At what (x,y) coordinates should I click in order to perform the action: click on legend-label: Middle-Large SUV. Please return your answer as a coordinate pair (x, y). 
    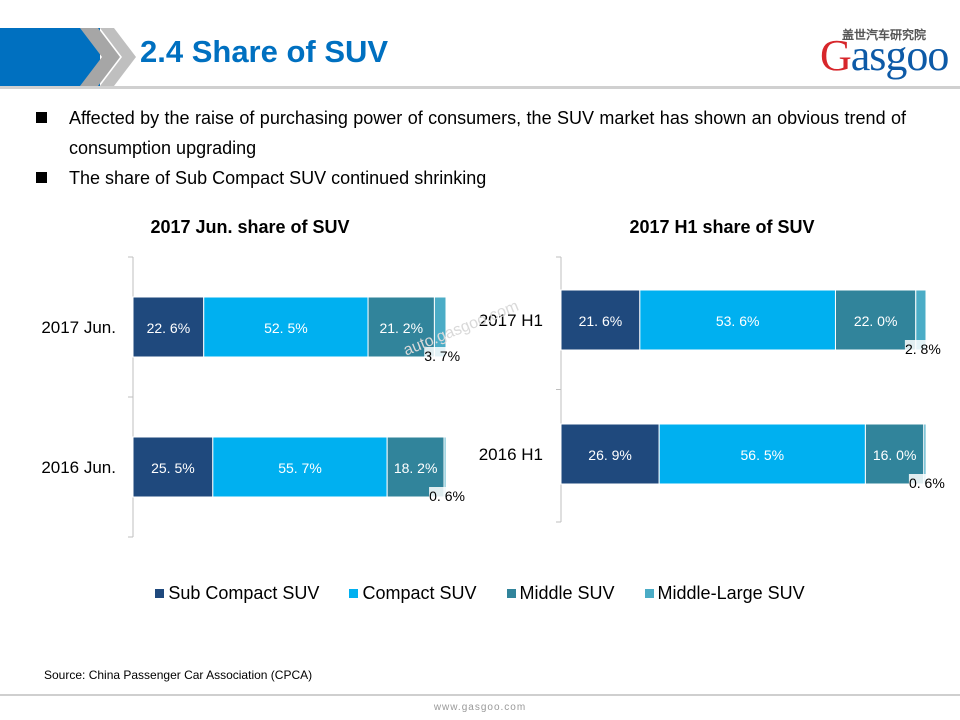
    Looking at the image, I should click on (731, 593).